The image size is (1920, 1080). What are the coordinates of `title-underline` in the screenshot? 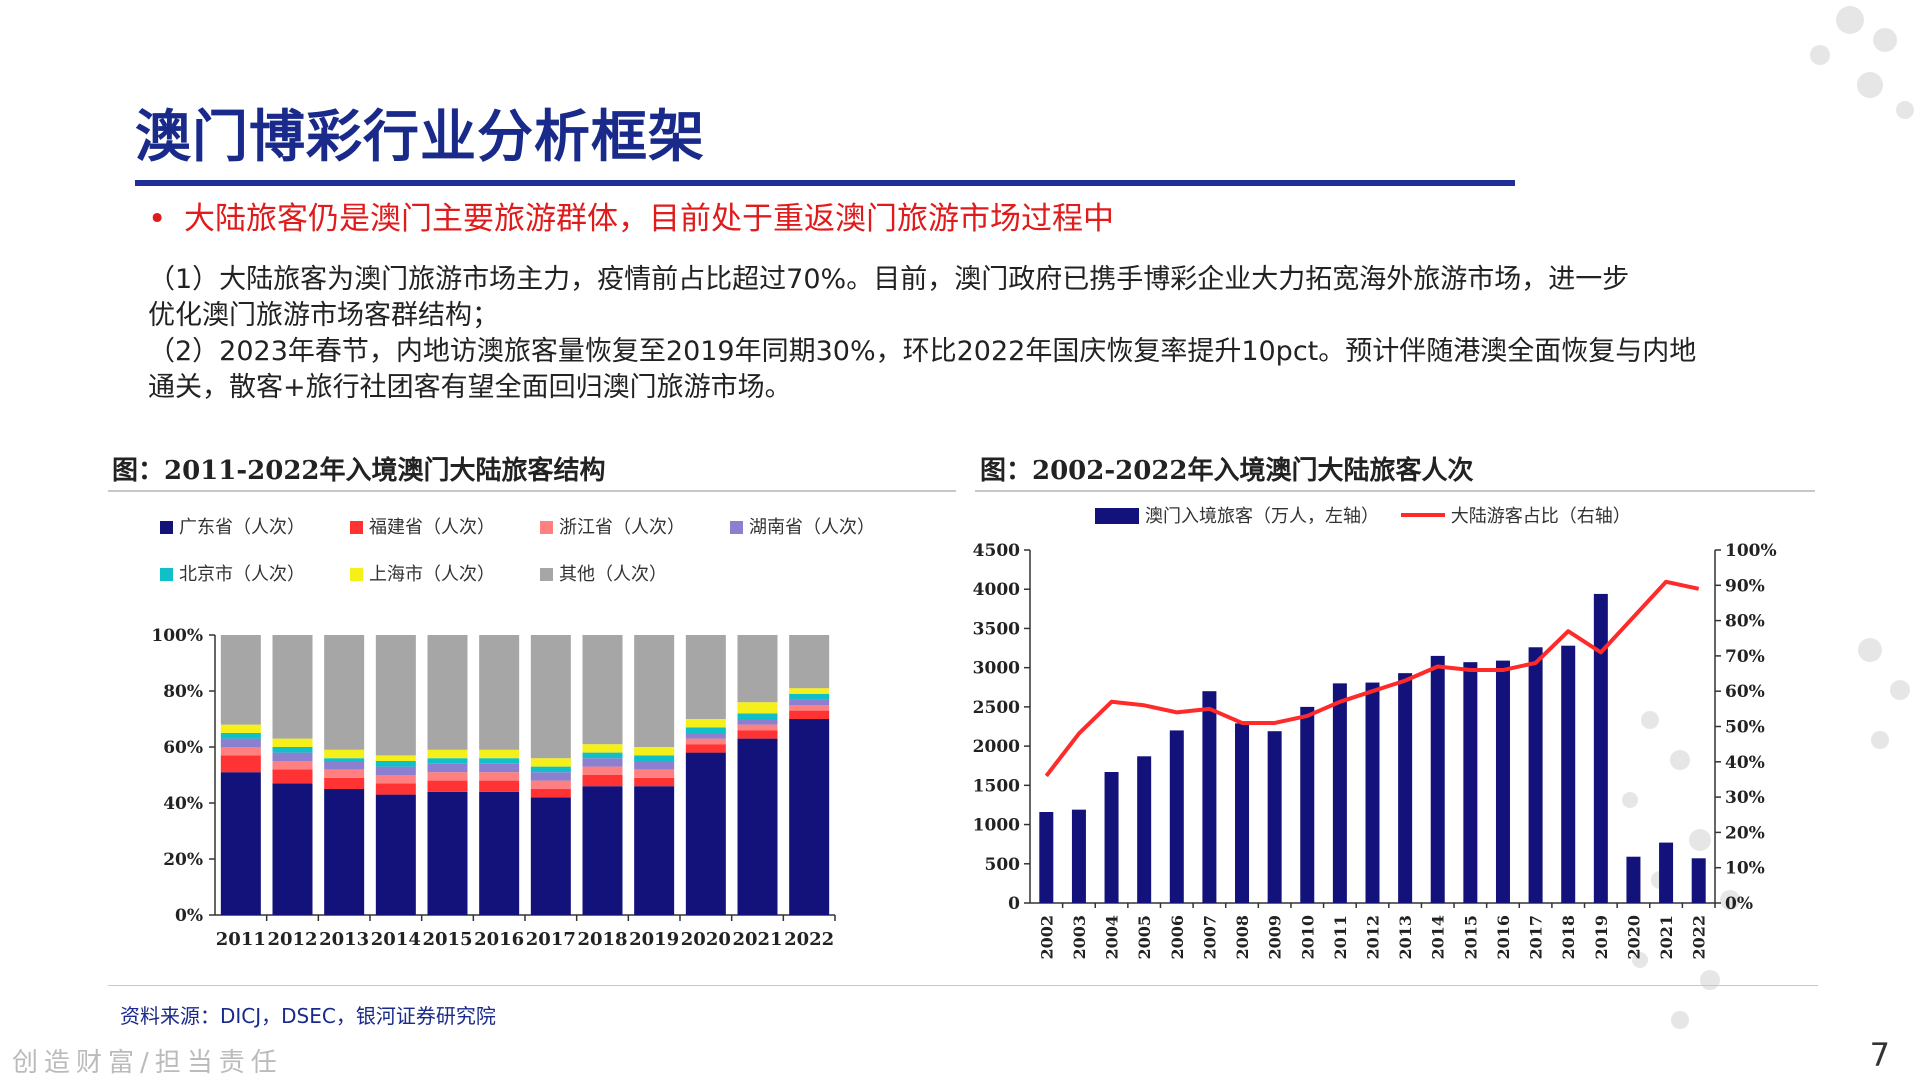 It's located at (825, 183).